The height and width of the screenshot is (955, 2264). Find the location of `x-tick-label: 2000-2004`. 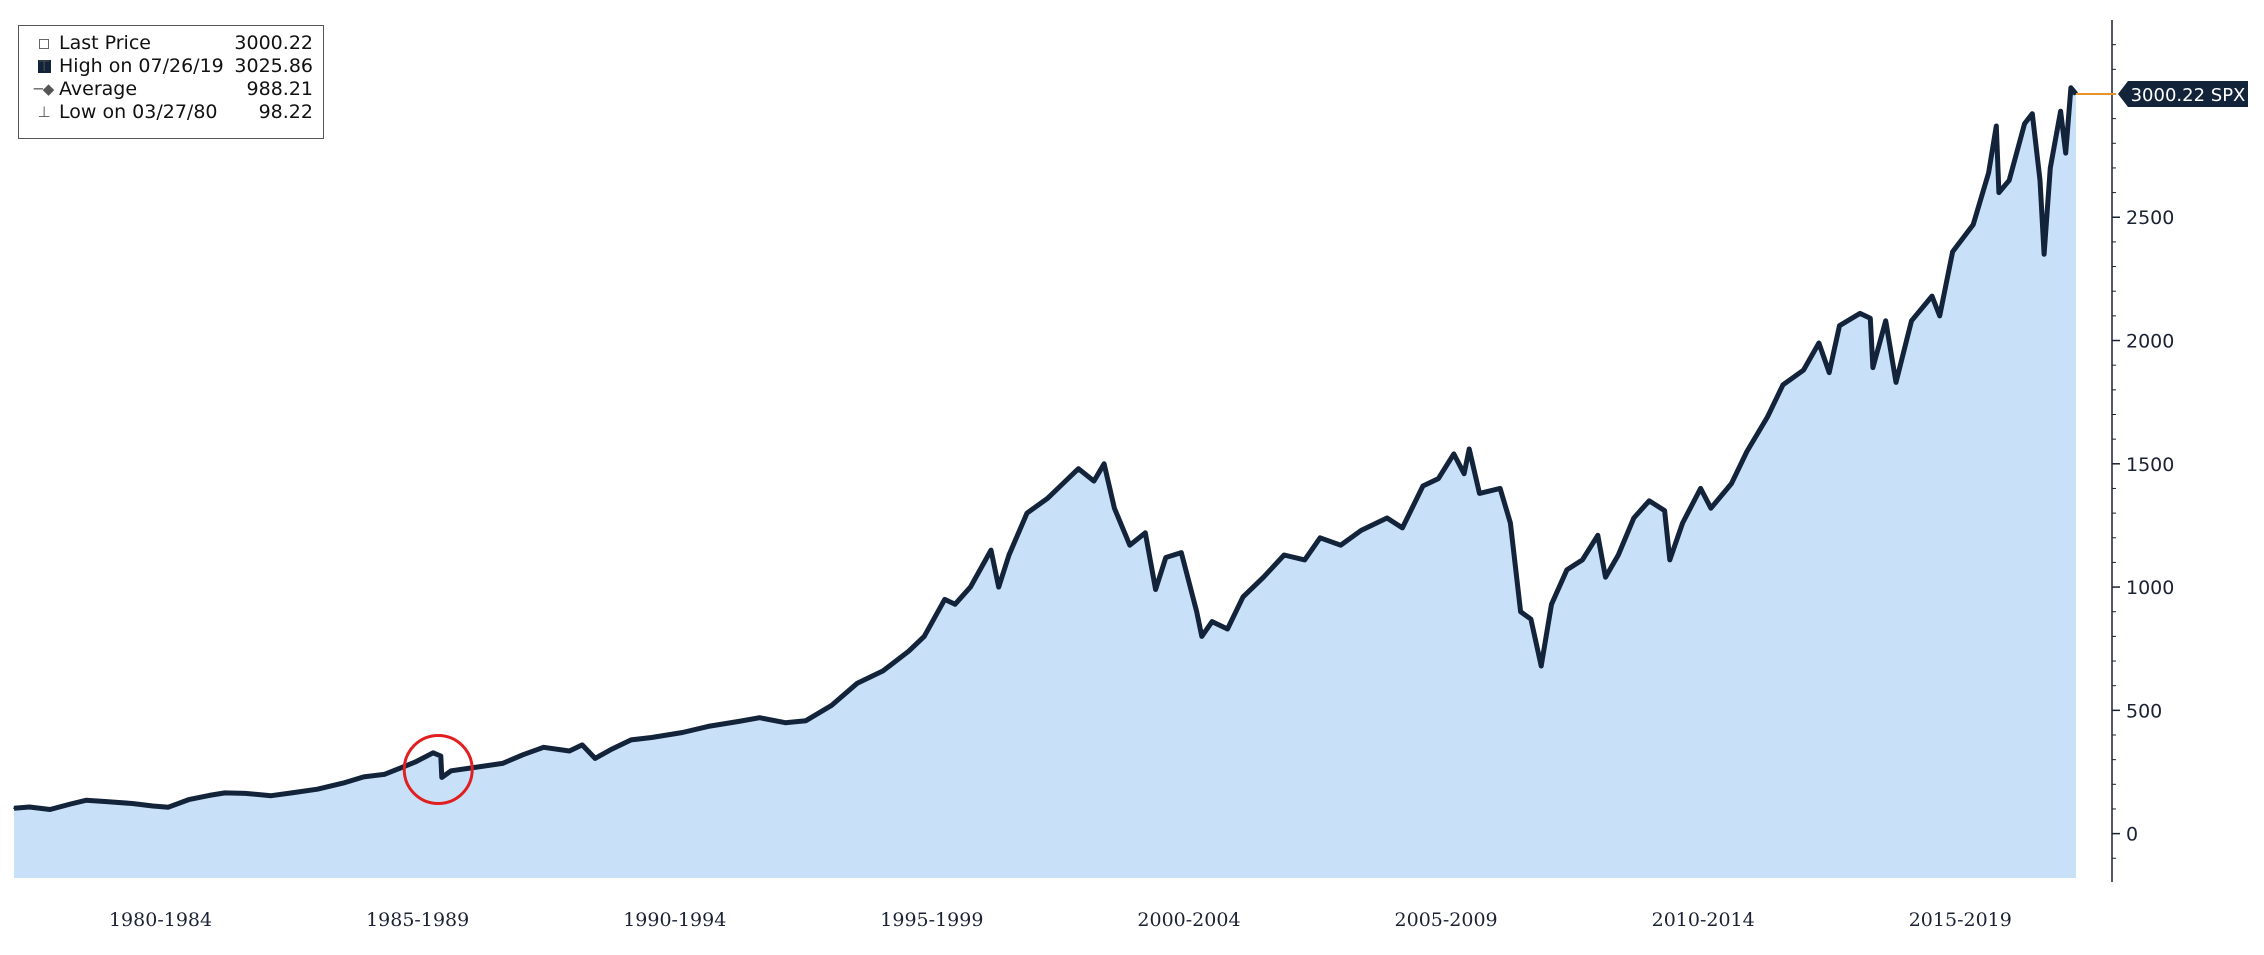

x-tick-label: 2000-2004 is located at coordinates (1188, 920).